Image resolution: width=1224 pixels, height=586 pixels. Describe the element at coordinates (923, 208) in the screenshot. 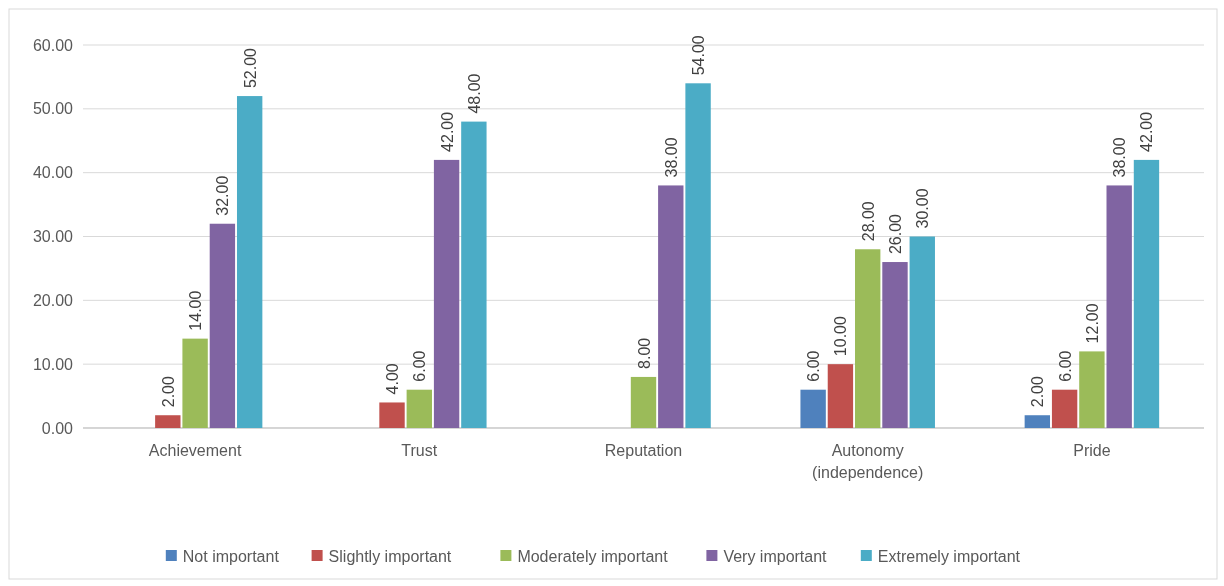

I see `data-label: 30.00` at that location.